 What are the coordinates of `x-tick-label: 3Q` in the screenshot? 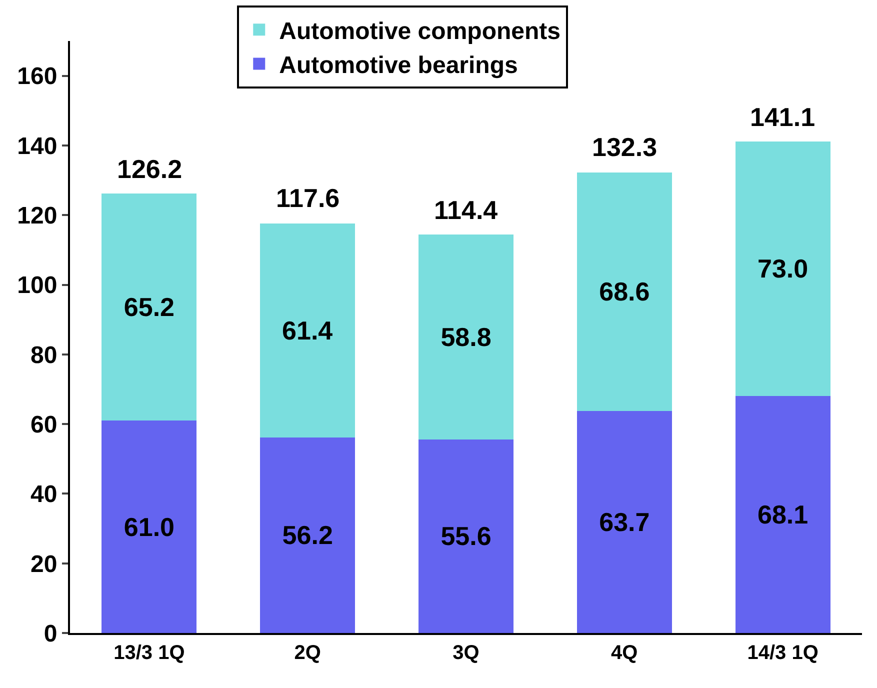 It's located at (466, 653).